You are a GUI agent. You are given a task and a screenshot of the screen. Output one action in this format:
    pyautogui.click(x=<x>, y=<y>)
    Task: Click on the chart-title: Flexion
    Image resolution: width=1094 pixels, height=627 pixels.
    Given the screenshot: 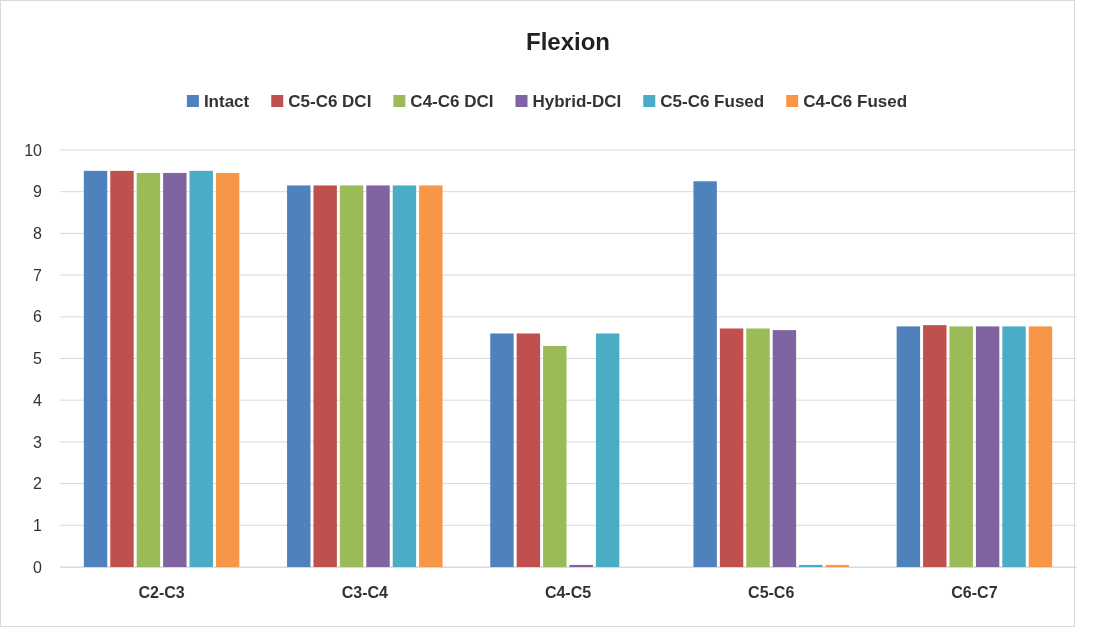 What is the action you would take?
    pyautogui.click(x=568, y=41)
    